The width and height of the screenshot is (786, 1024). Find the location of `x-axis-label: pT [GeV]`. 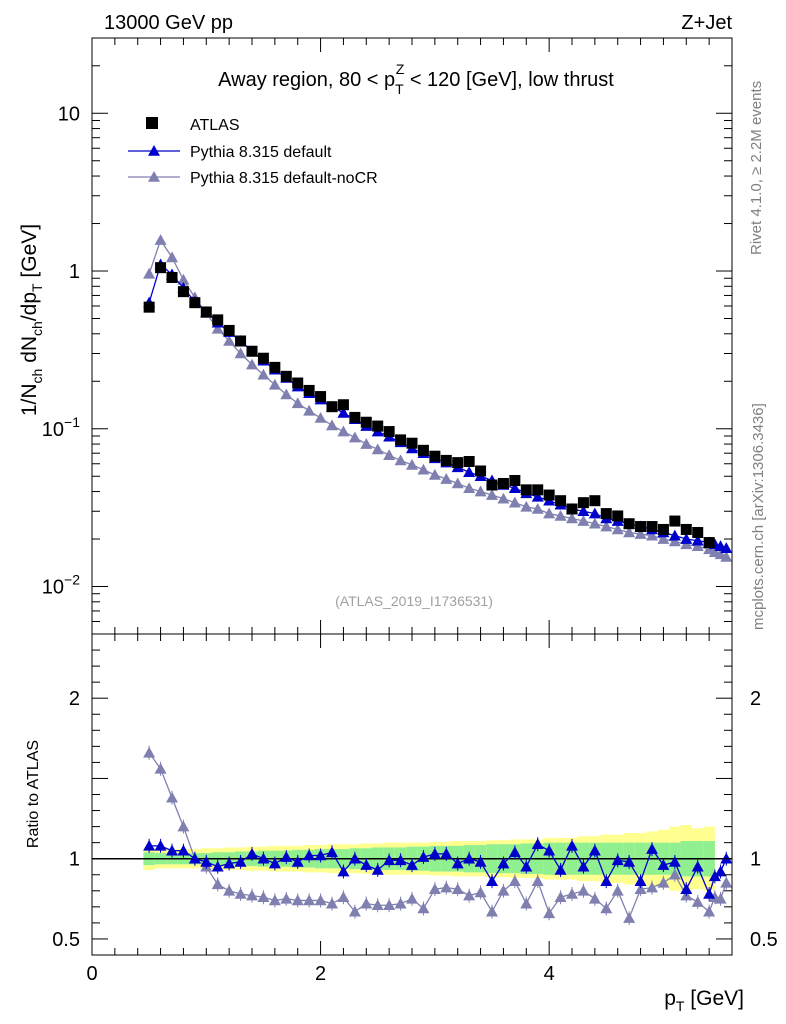

x-axis-label: pT [GeV] is located at coordinates (704, 1000).